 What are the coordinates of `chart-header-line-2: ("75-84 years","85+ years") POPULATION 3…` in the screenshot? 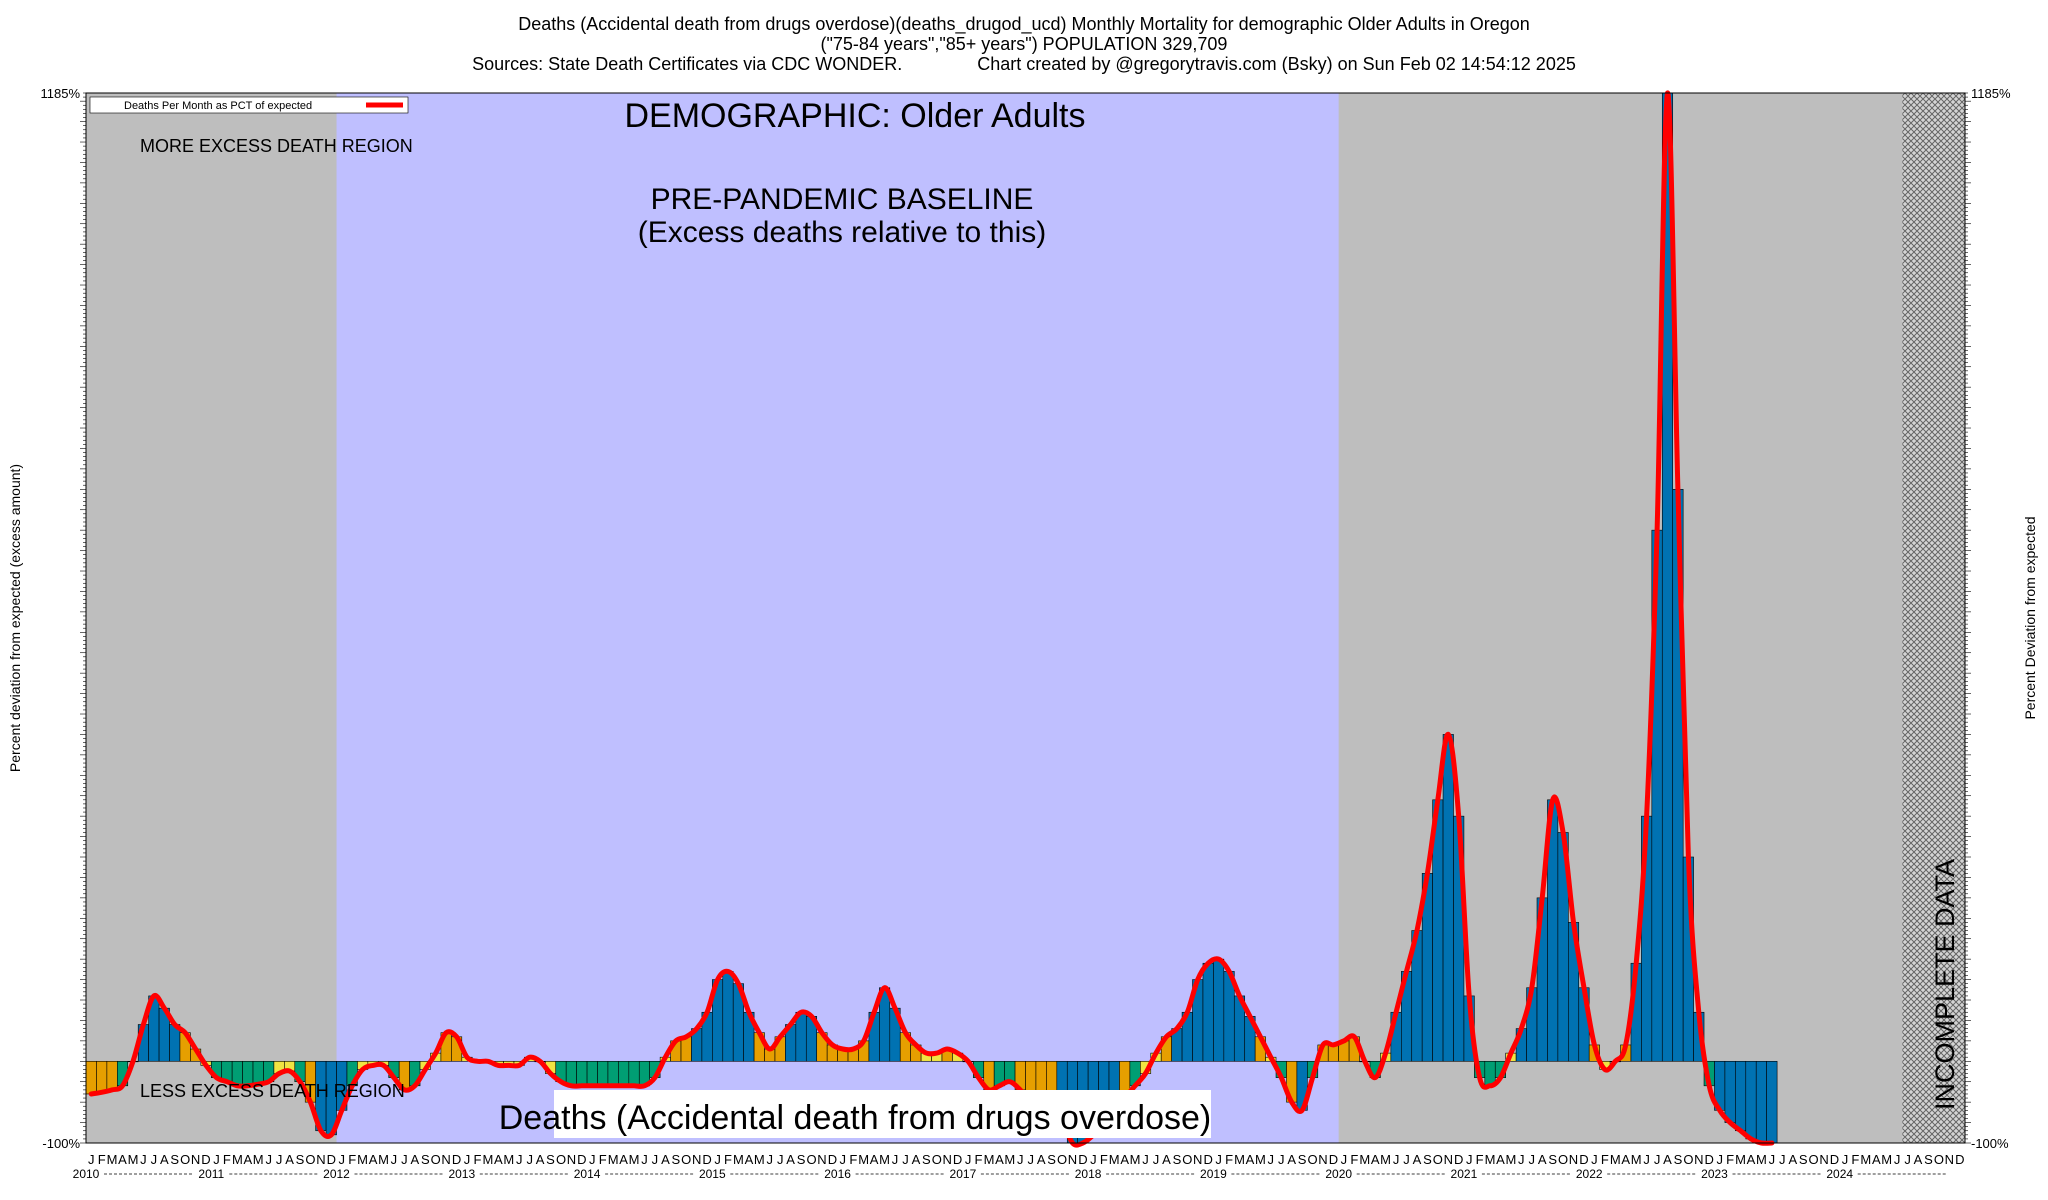 It's located at (1024, 44).